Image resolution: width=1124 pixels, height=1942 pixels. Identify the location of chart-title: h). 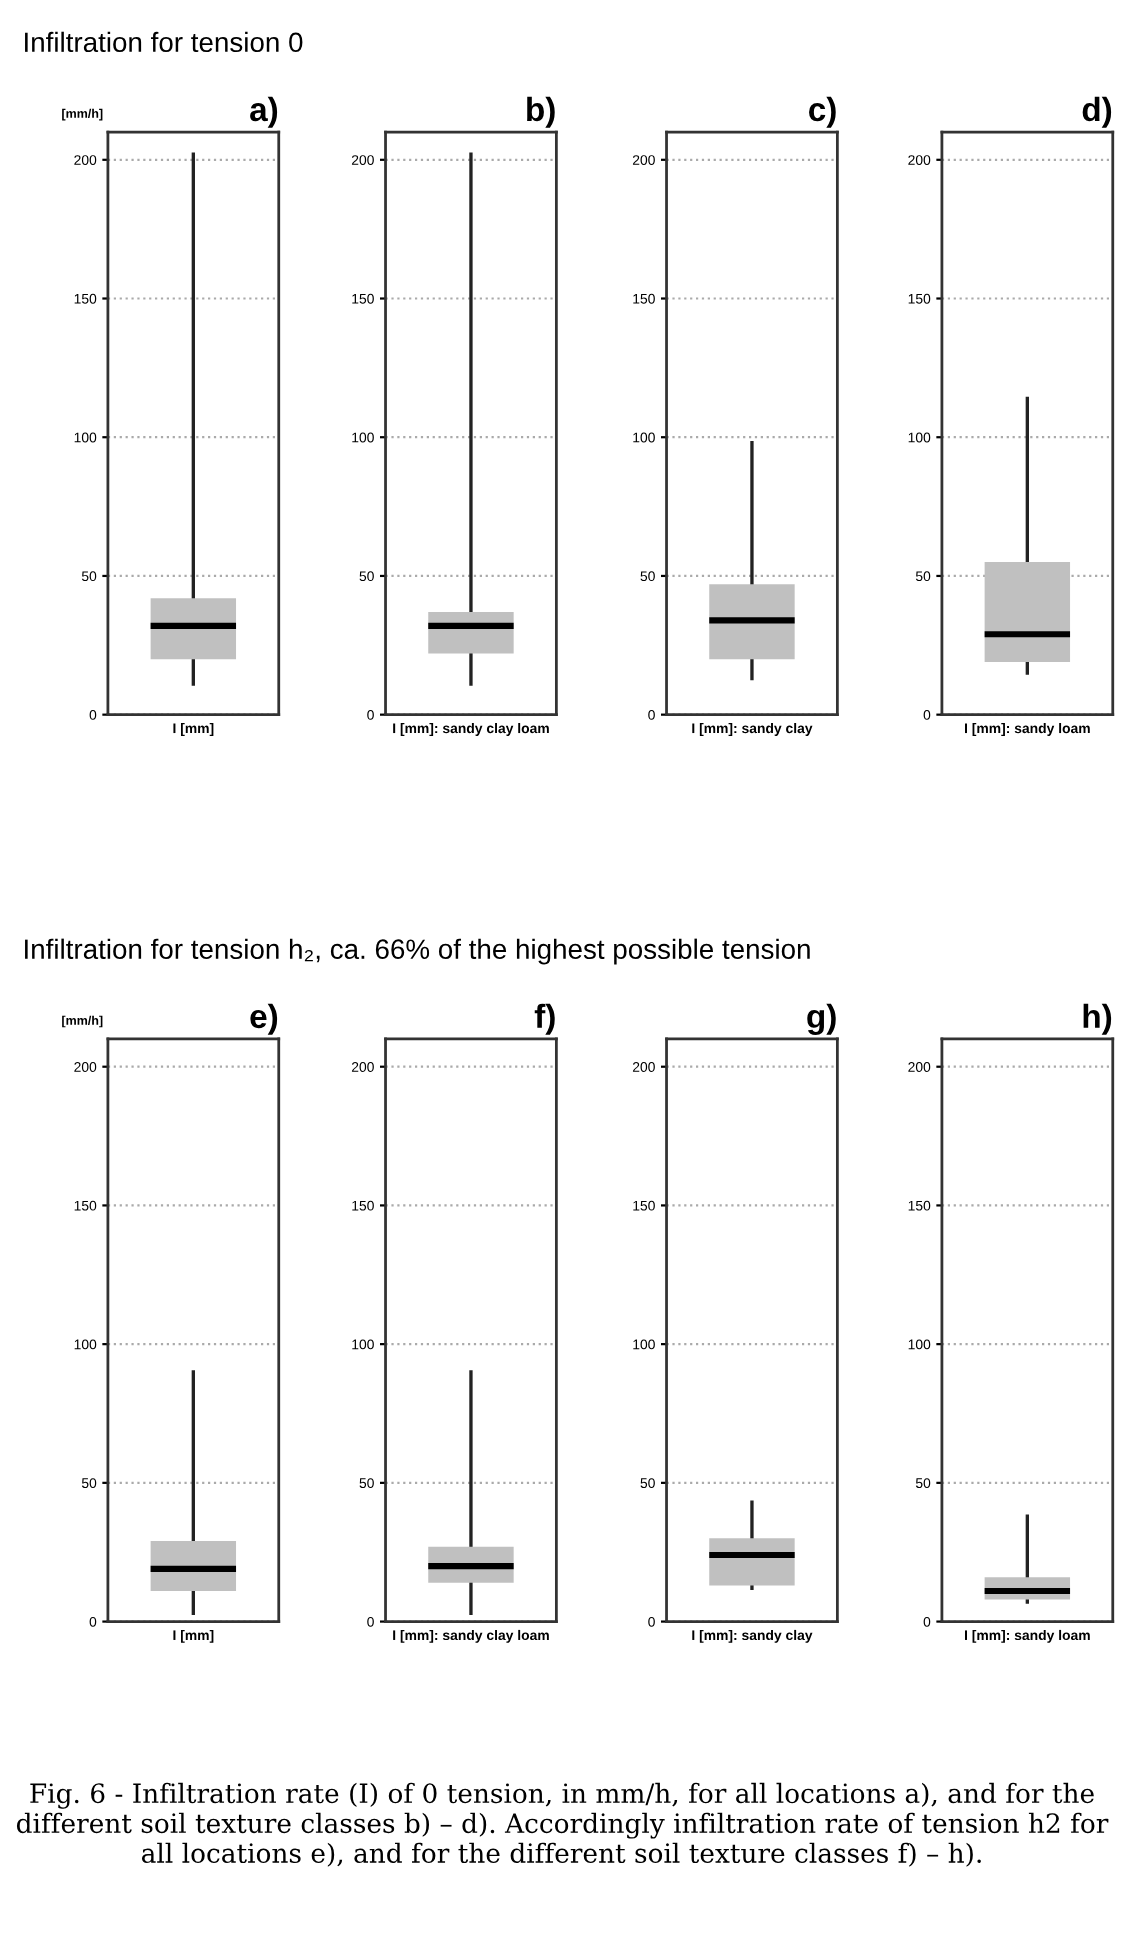
(1097, 1019).